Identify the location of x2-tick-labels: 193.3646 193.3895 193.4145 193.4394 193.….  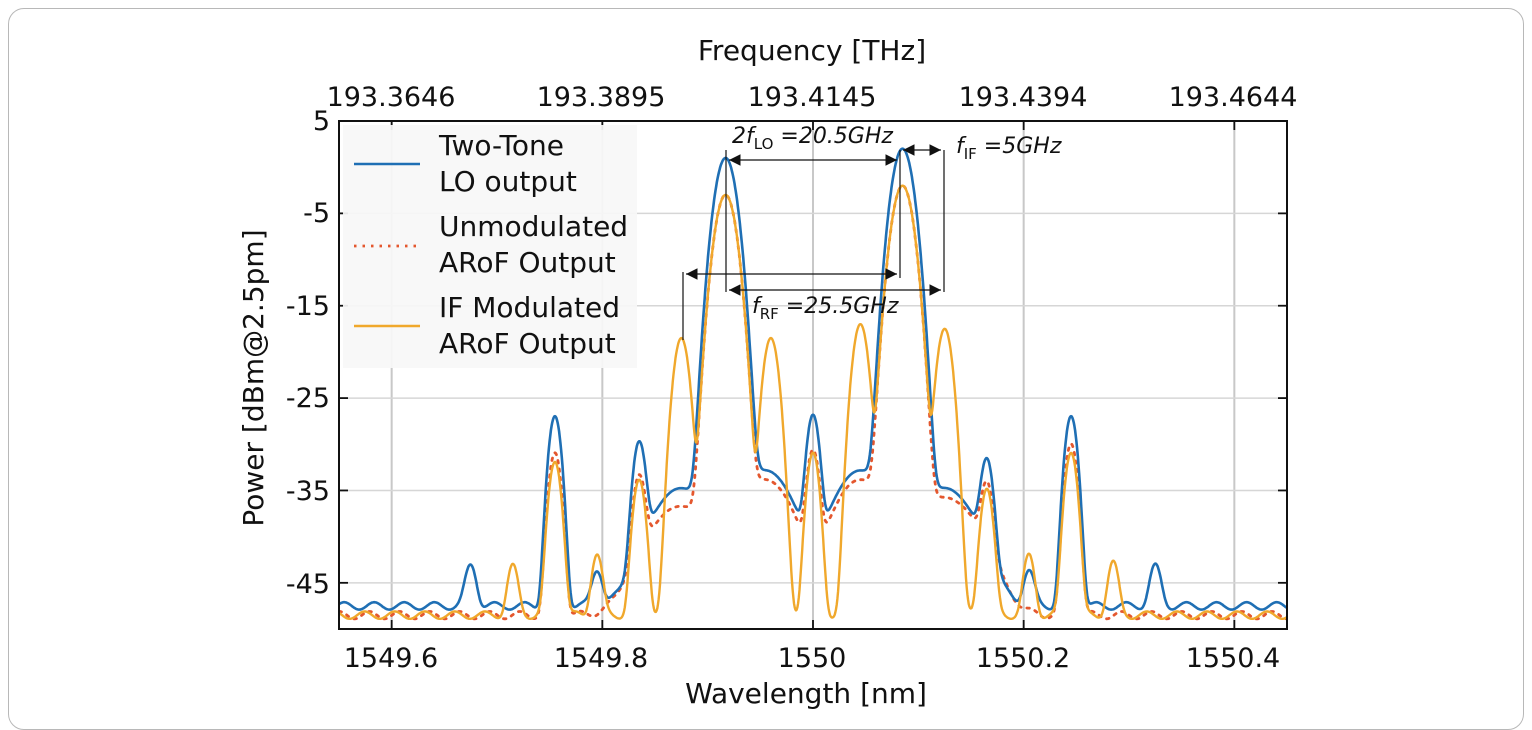
(812, 97).